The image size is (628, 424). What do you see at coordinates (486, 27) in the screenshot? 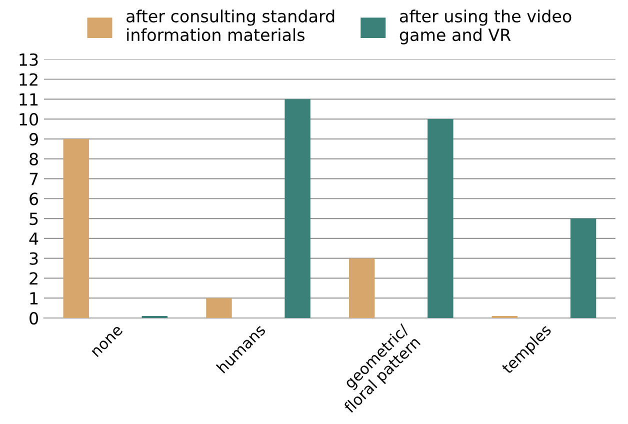
I see `legend-label: after using the video game and VR` at bounding box center [486, 27].